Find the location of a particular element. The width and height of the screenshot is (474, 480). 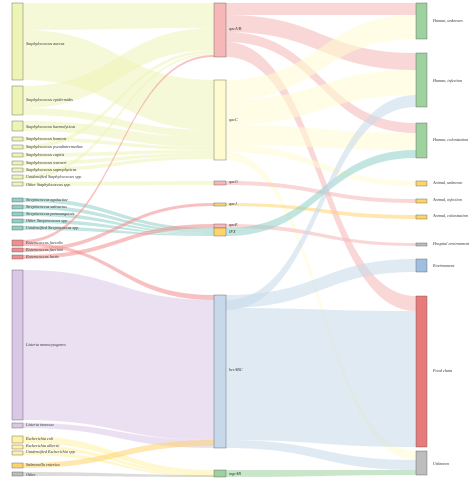

gene-label: bcrABC is located at coordinates (236, 369).